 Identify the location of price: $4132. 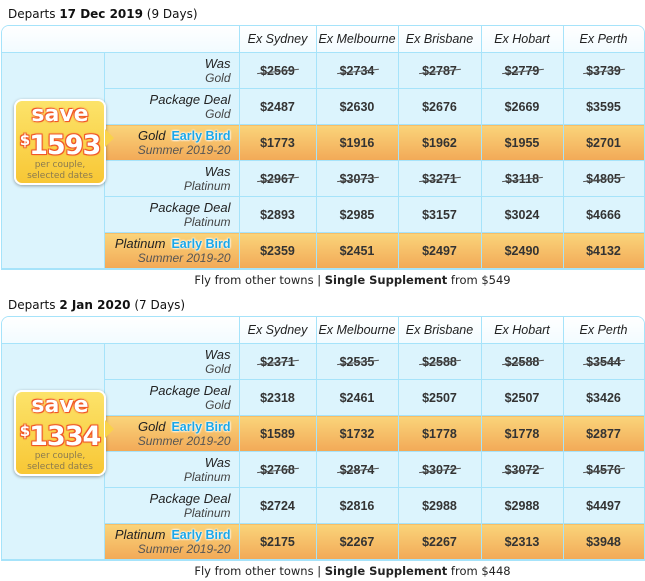
(603, 250).